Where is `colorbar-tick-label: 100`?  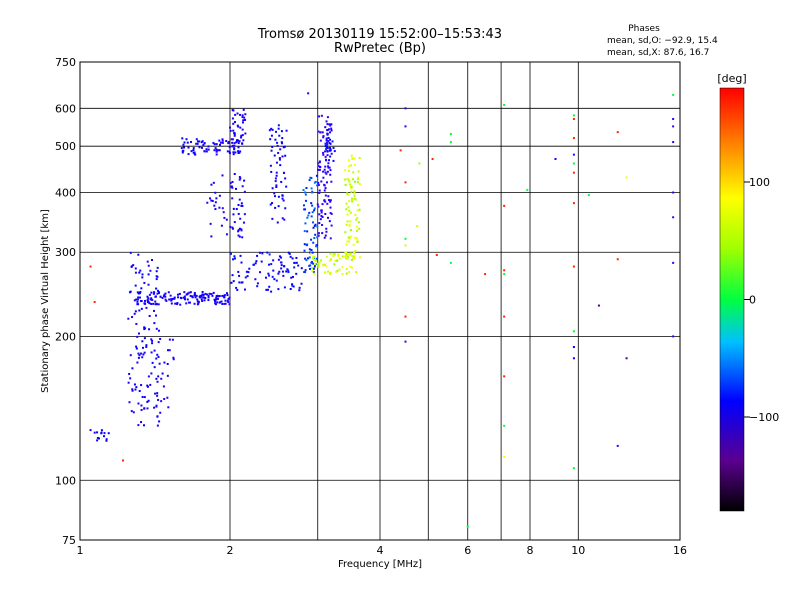
colorbar-tick-label: 100 is located at coordinates (759, 182).